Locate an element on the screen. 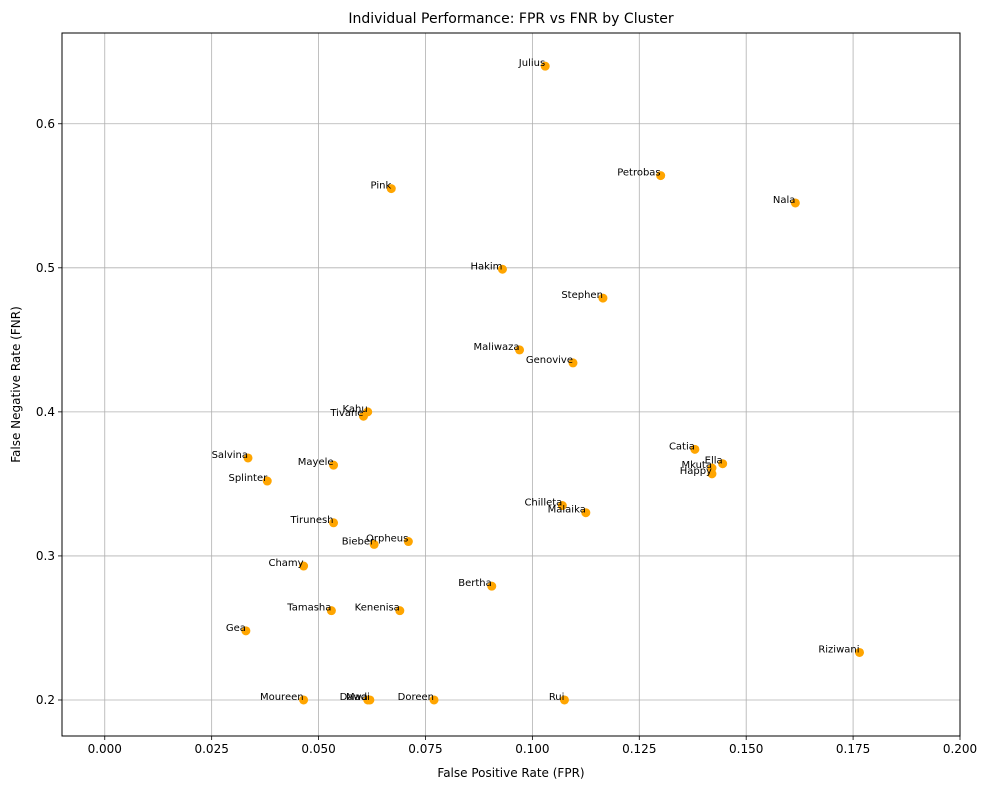  point-label: Madi is located at coordinates (358, 697).